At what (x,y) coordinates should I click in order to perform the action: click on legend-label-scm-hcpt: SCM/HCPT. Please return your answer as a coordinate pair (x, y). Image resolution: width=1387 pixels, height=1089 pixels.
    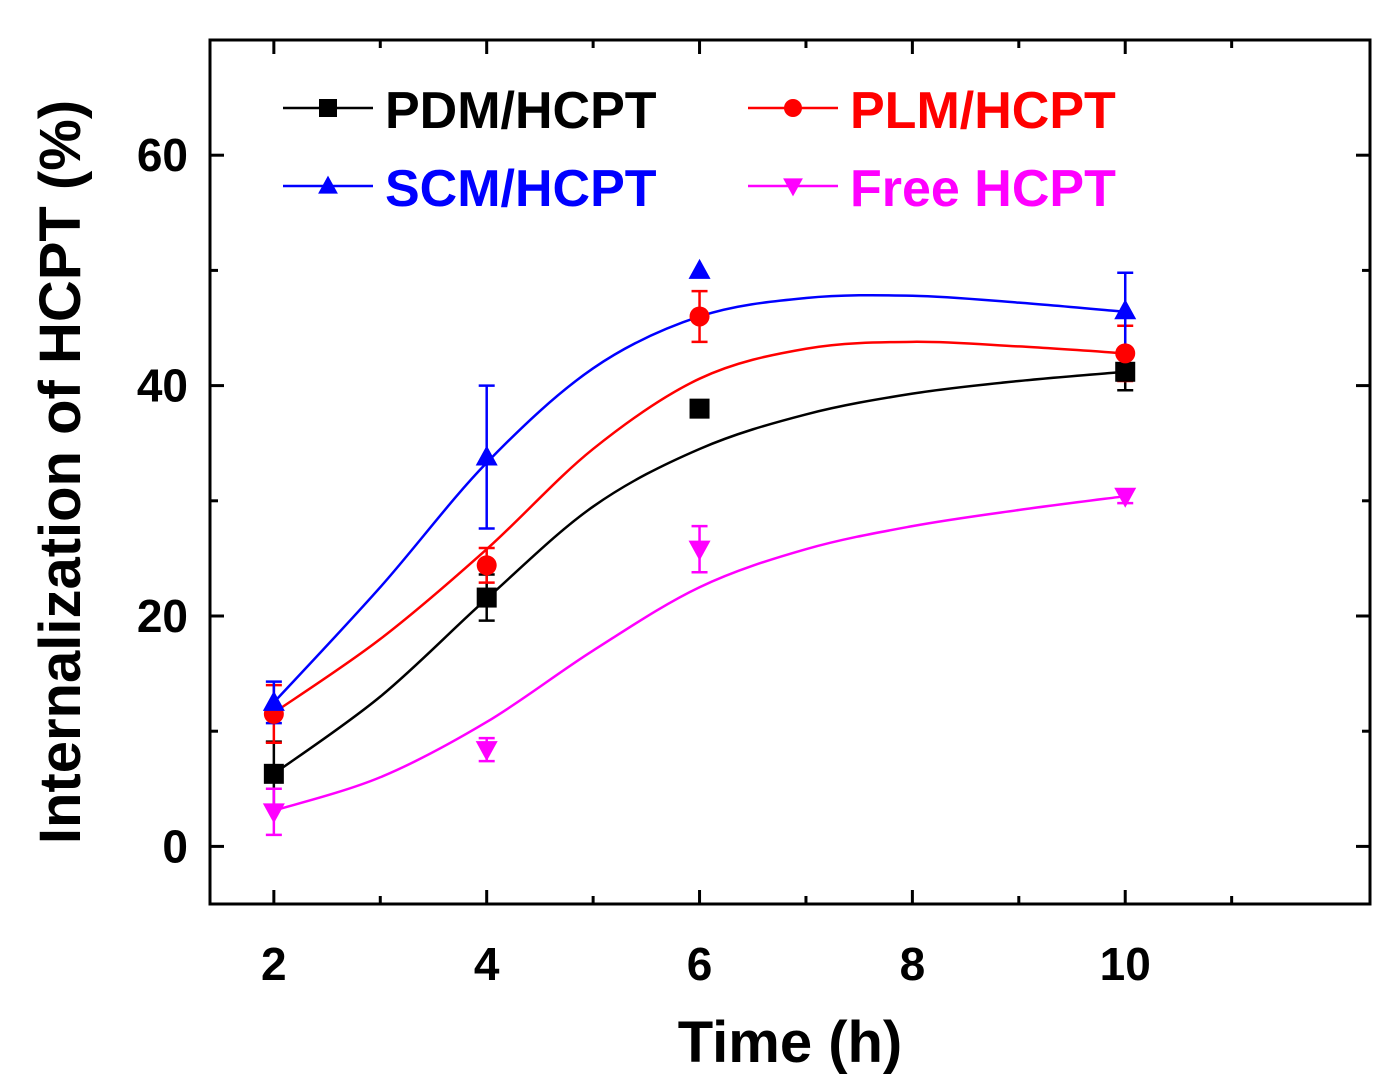
    Looking at the image, I should click on (521, 189).